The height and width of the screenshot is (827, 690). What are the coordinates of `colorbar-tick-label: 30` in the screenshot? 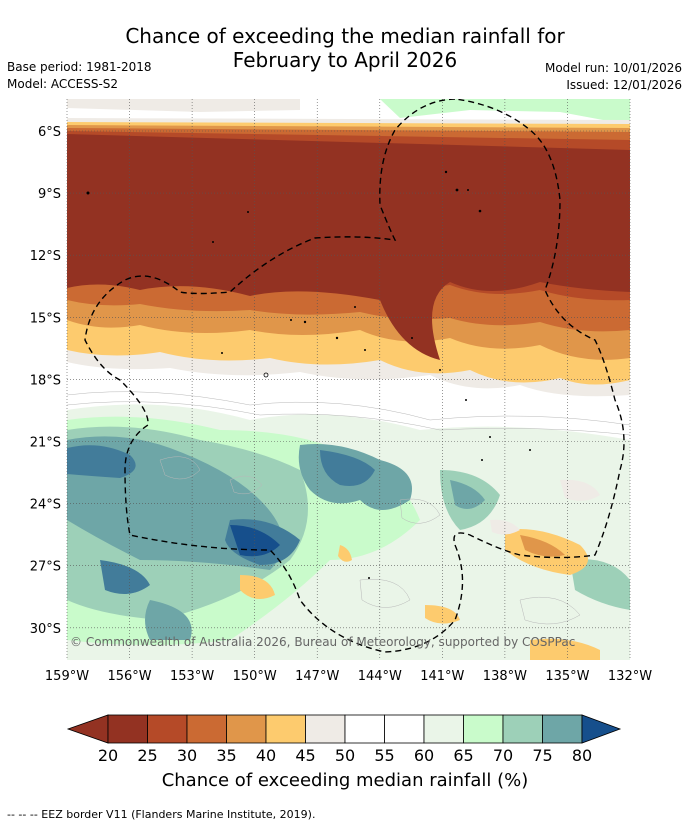 It's located at (187, 755).